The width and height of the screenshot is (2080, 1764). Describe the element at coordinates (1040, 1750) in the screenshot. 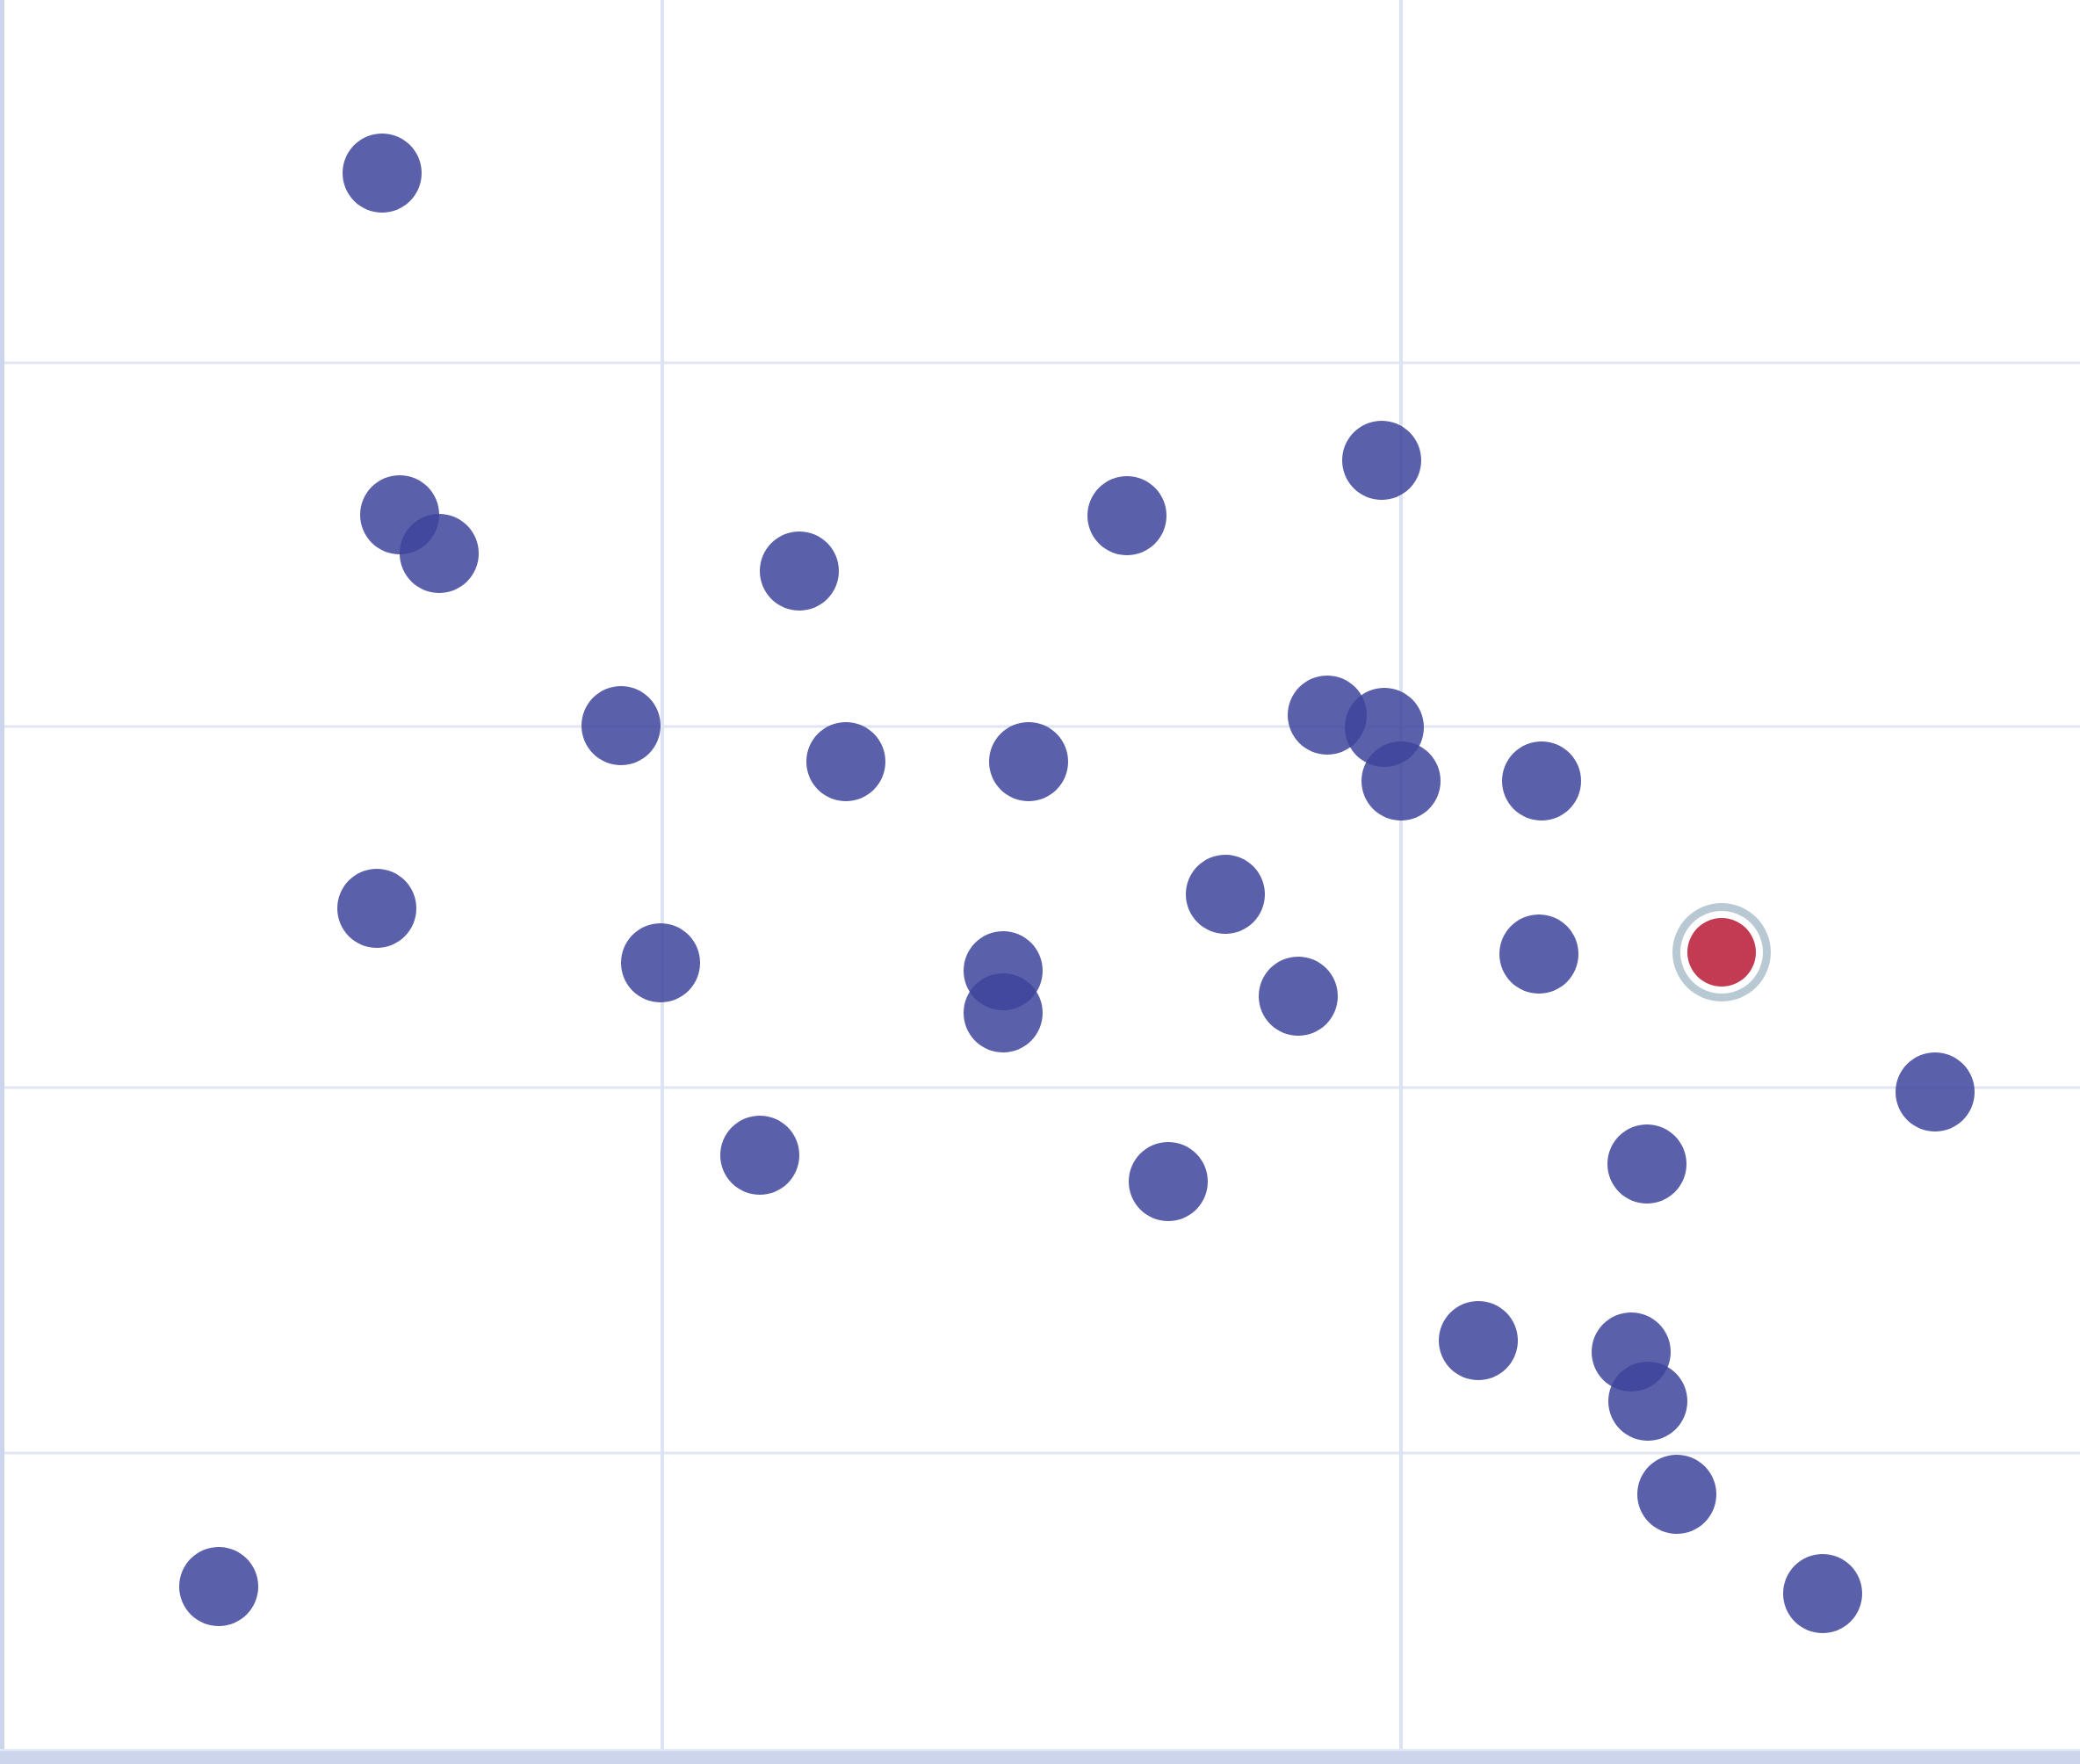

I see `plot-bottom-edge-highlight` at that location.